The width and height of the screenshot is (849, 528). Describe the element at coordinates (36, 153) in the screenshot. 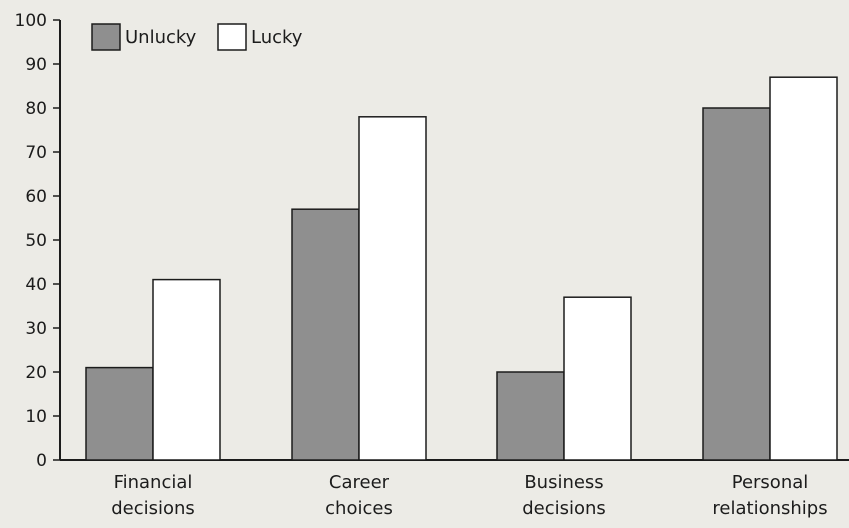

I see `y-tick-label: 70` at that location.